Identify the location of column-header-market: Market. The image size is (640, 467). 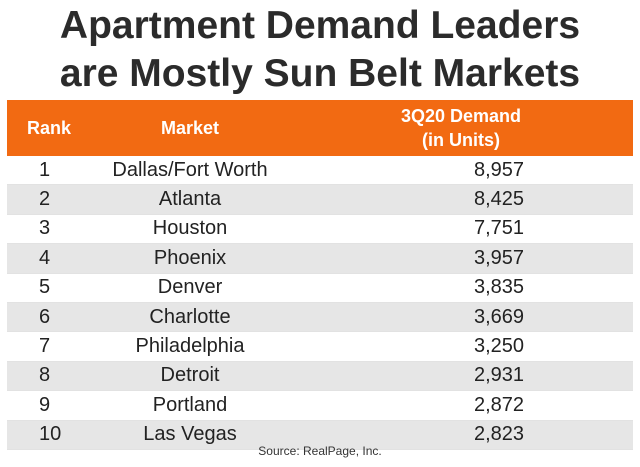
(190, 128).